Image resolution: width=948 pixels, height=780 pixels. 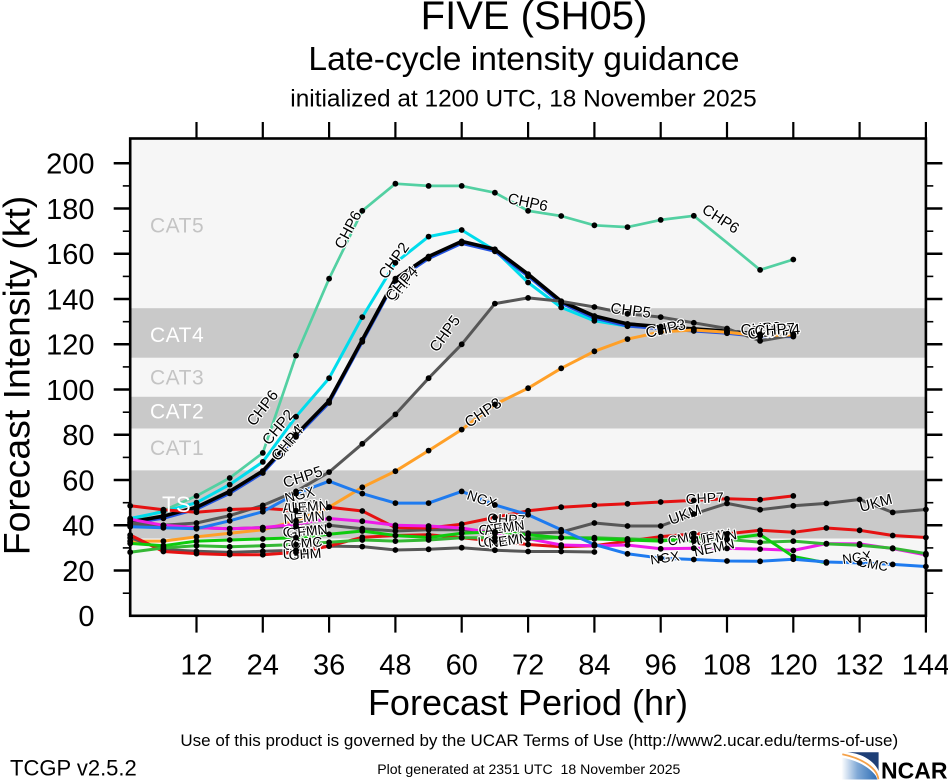 I want to click on svg-text: 12, so click(x=196, y=666).